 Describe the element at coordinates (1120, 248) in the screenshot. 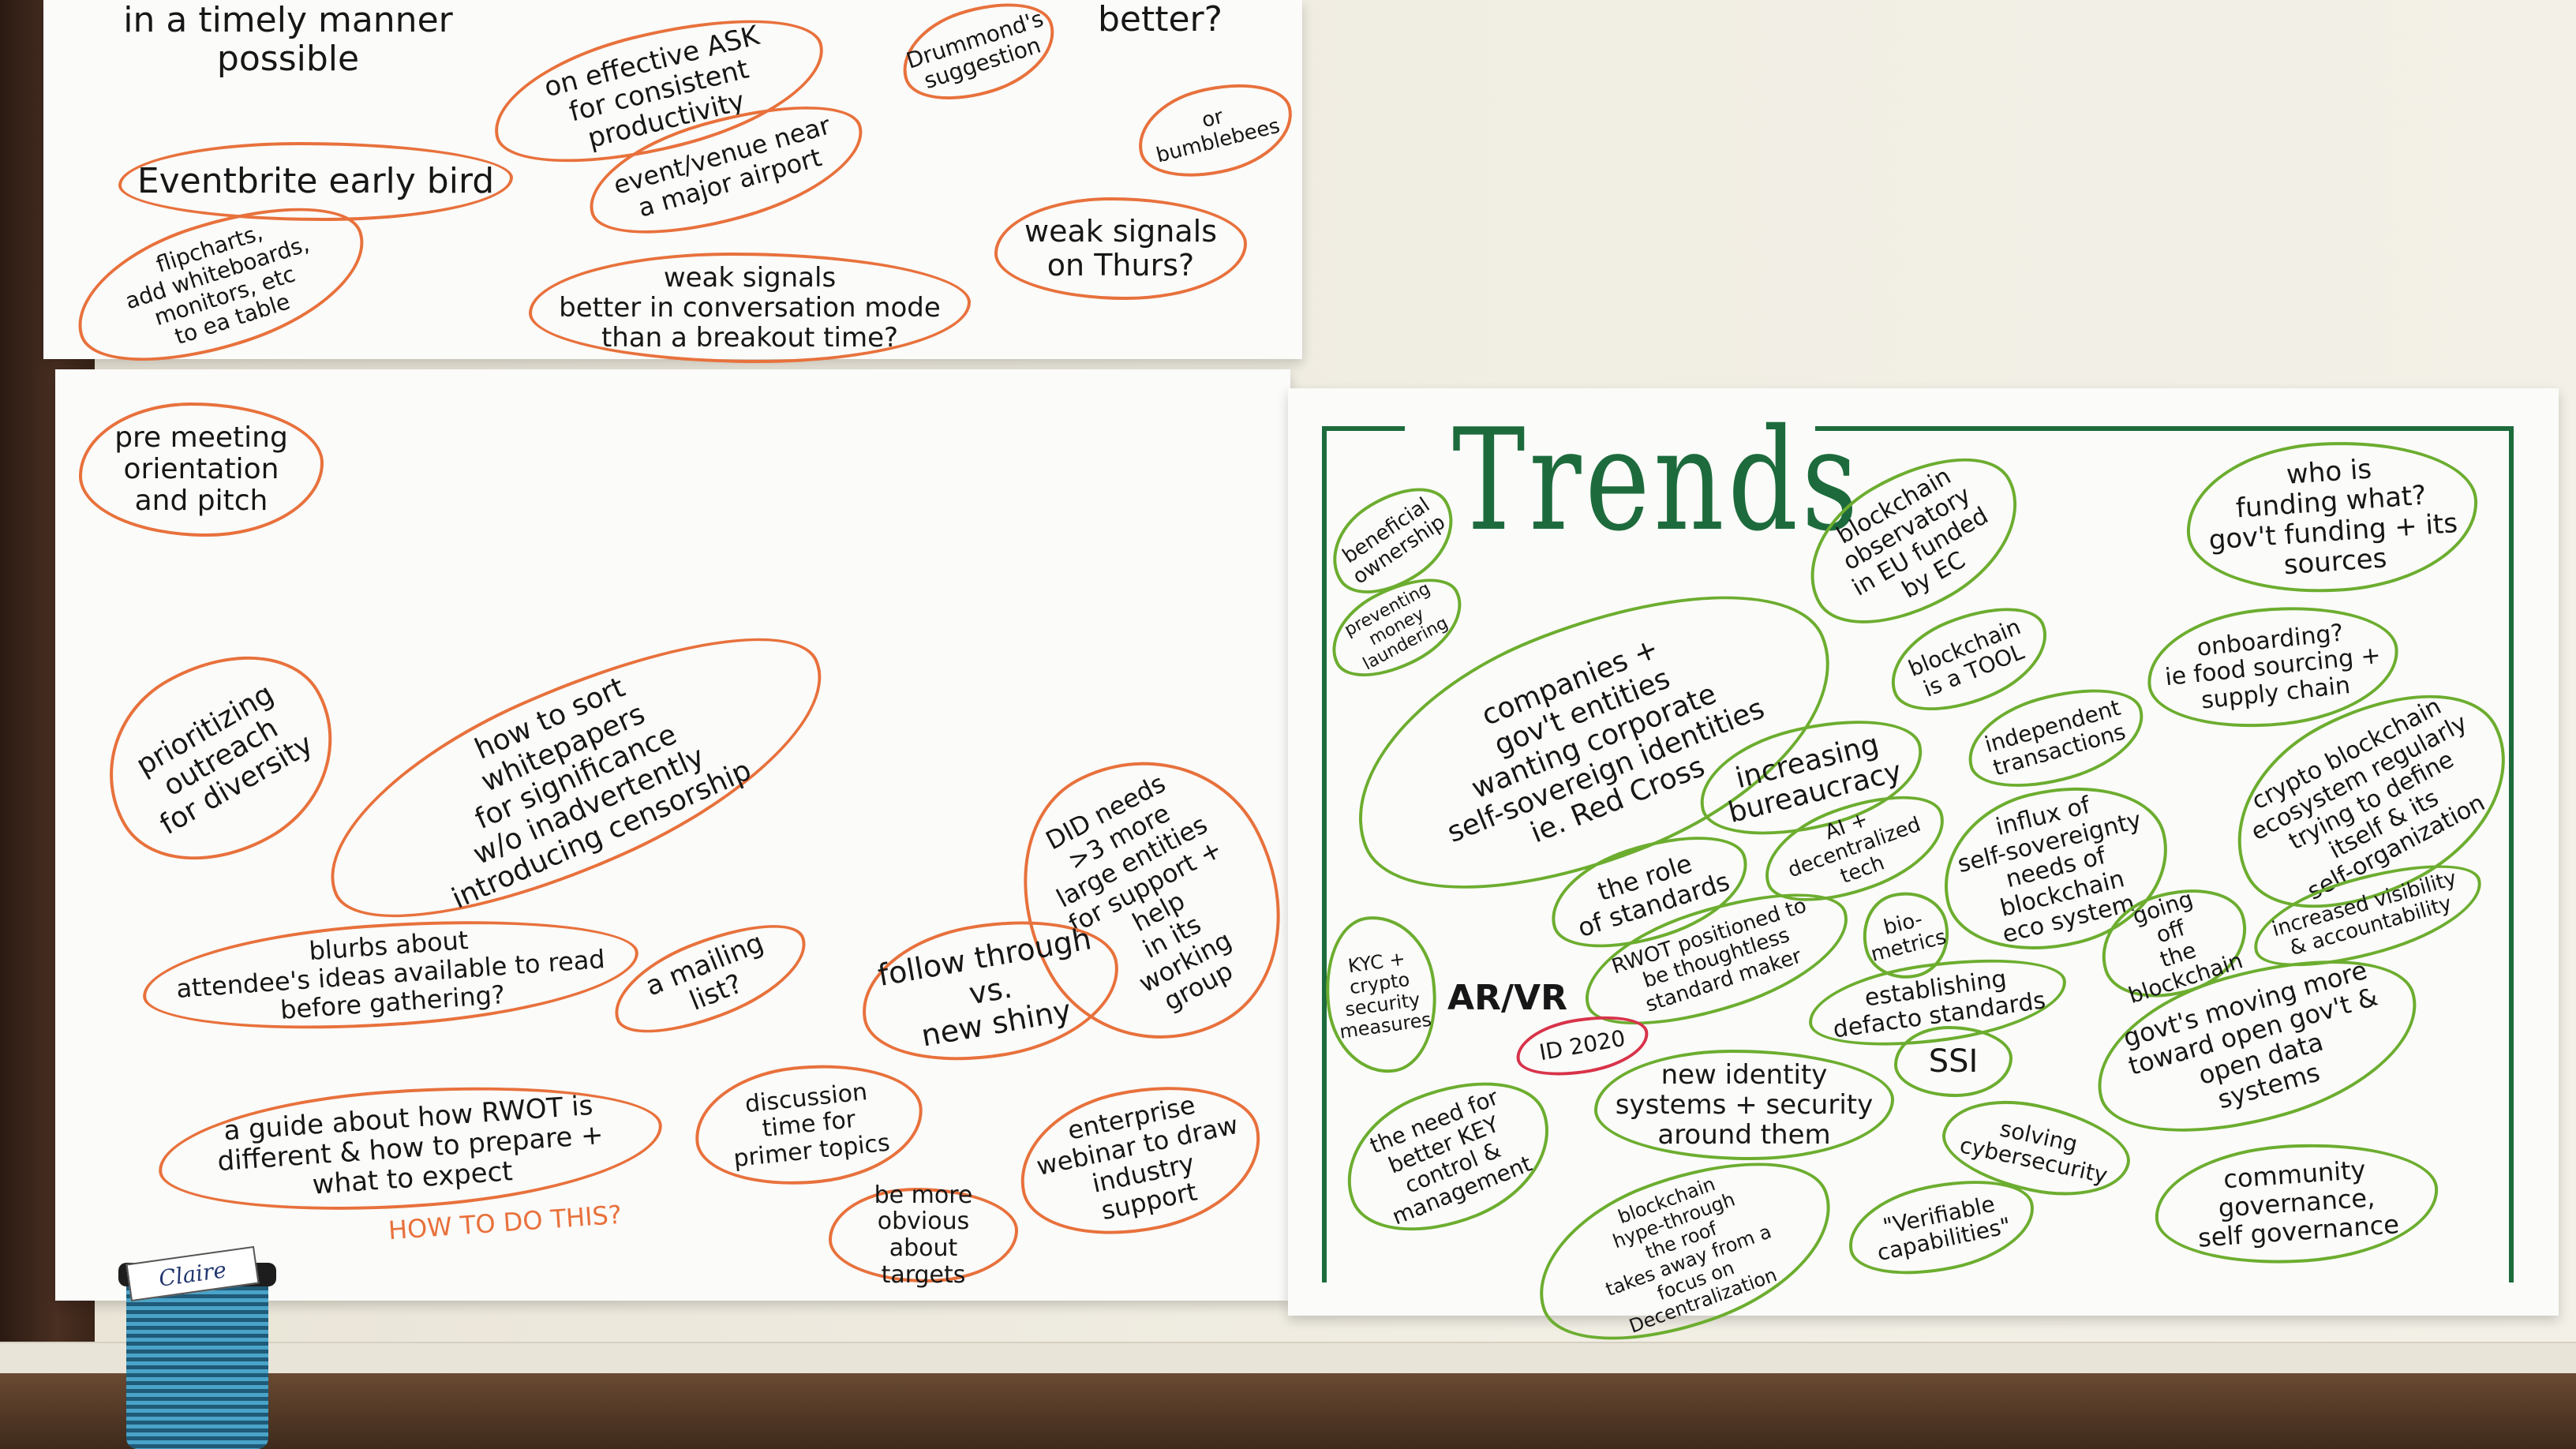

I see `note-weak-signals-thurs: weak signals on Thurs?` at that location.